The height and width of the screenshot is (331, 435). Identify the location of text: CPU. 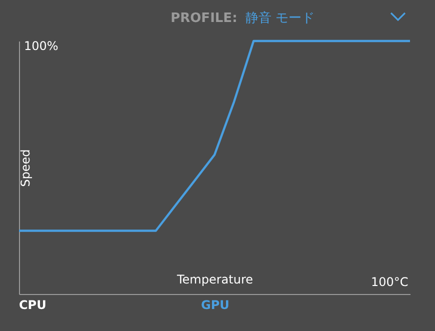
(32, 305).